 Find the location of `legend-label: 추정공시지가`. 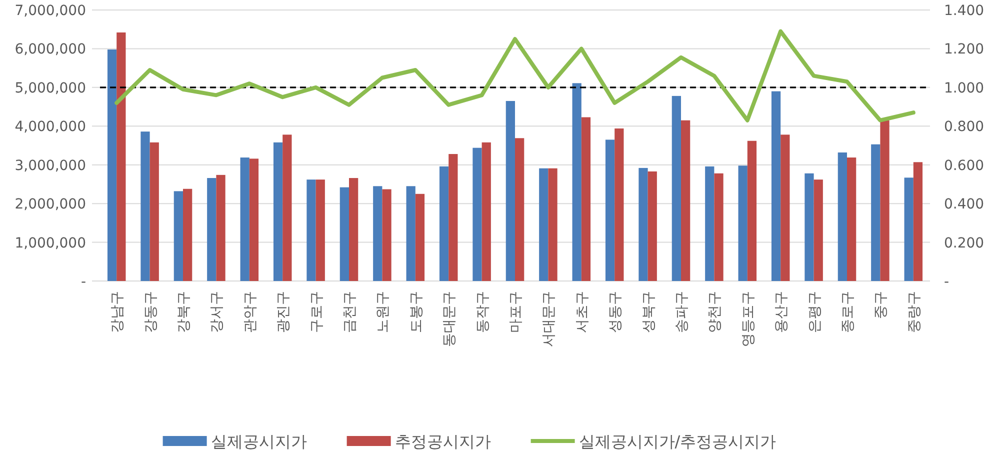

legend-label: 추정공시지가 is located at coordinates (442, 441).